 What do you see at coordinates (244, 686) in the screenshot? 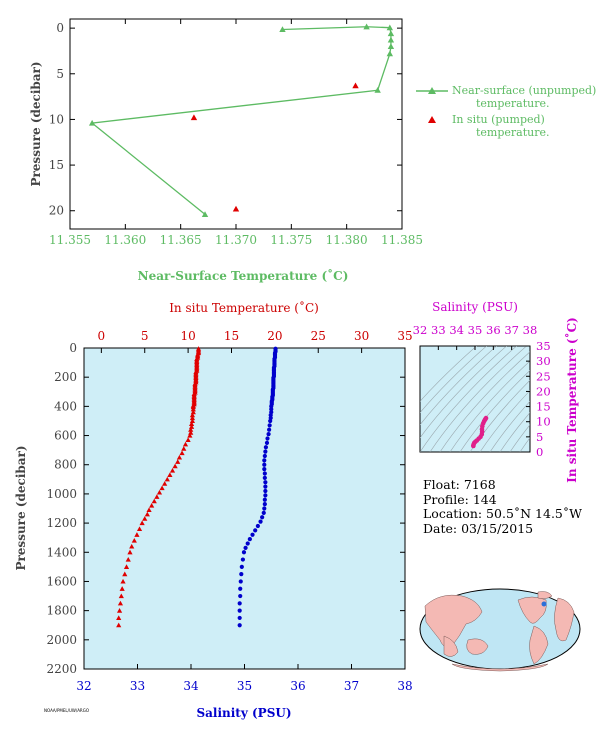
I see `bottom-tick-label: 35` at bounding box center [244, 686].